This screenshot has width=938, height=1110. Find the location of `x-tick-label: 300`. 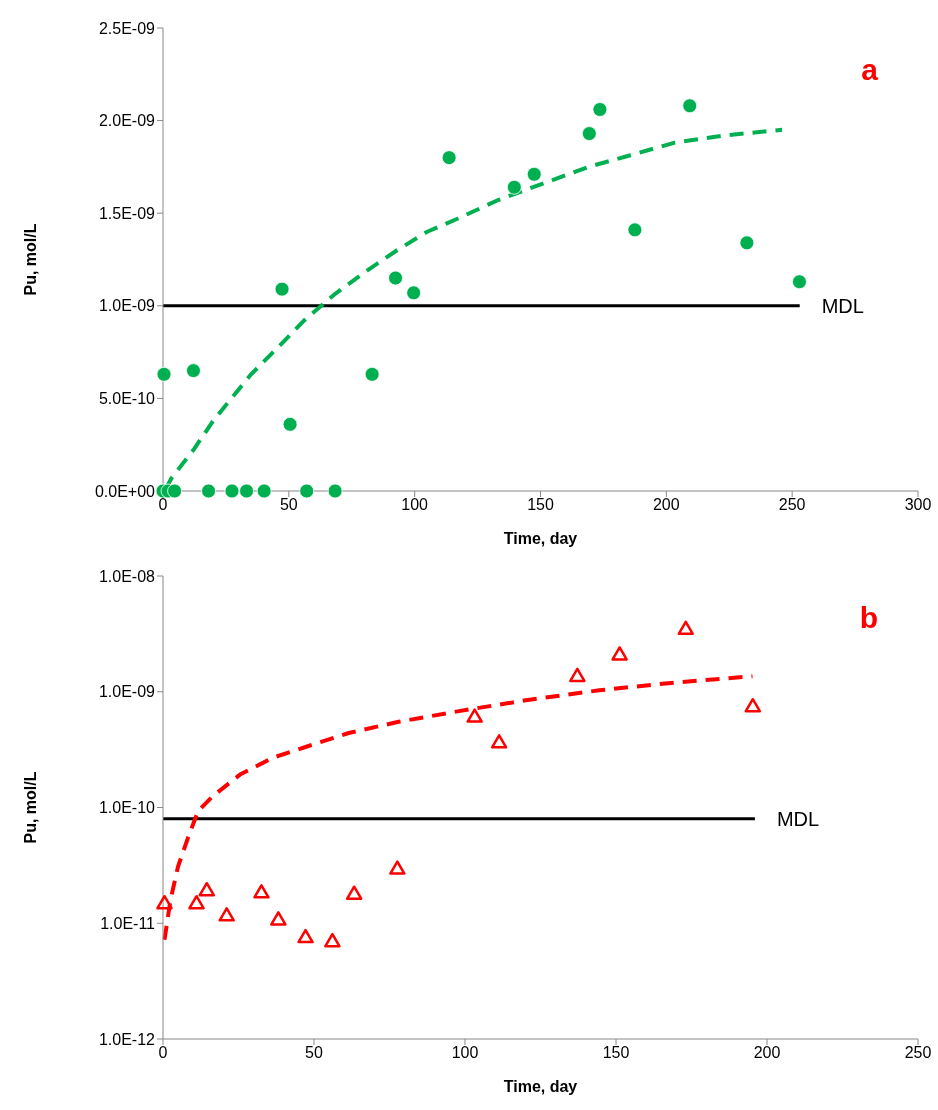

x-tick-label: 300 is located at coordinates (918, 505).